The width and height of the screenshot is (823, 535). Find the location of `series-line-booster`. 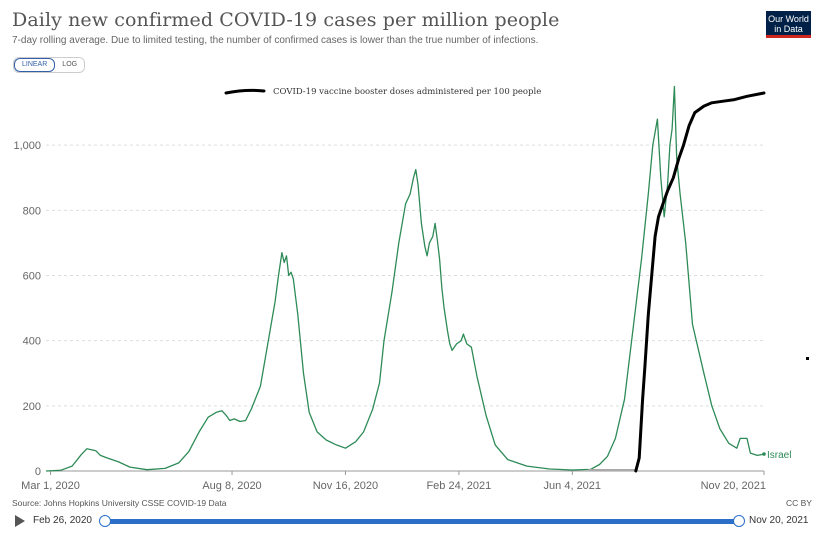

series-line-booster is located at coordinates (700, 282).